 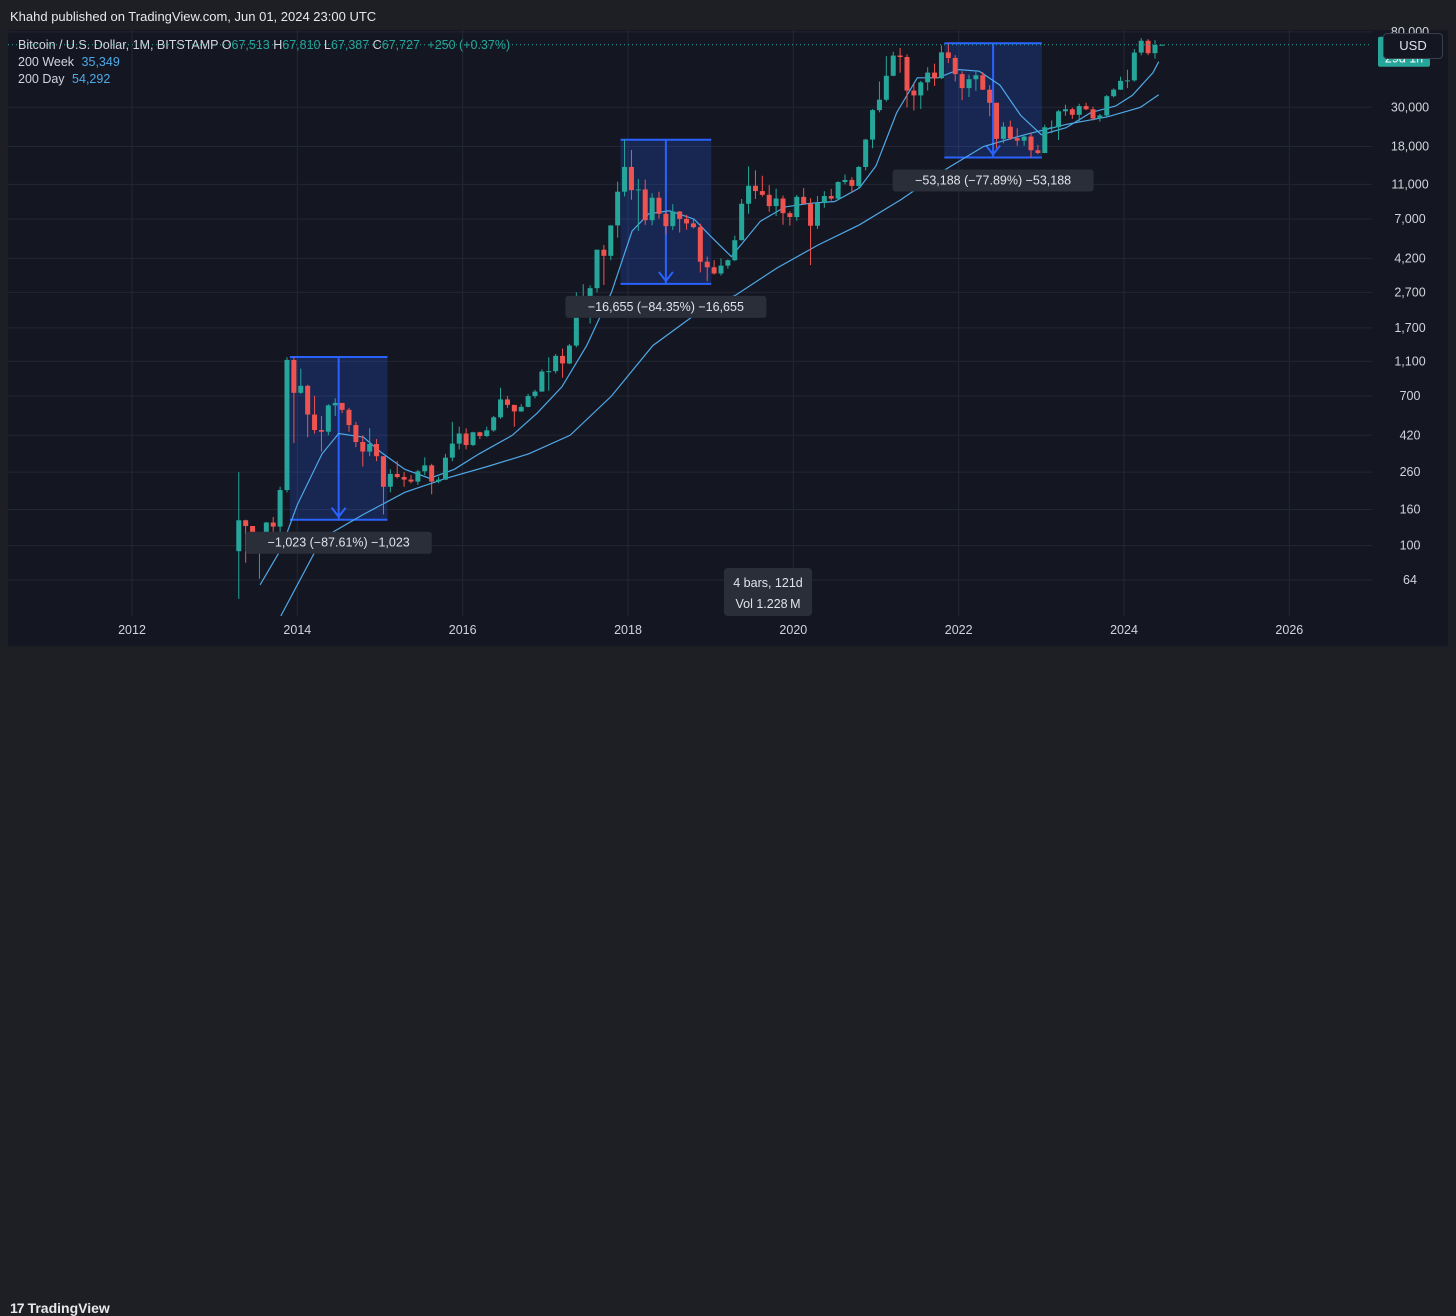 I want to click on x-tick-label: 2014, so click(x=297, y=630).